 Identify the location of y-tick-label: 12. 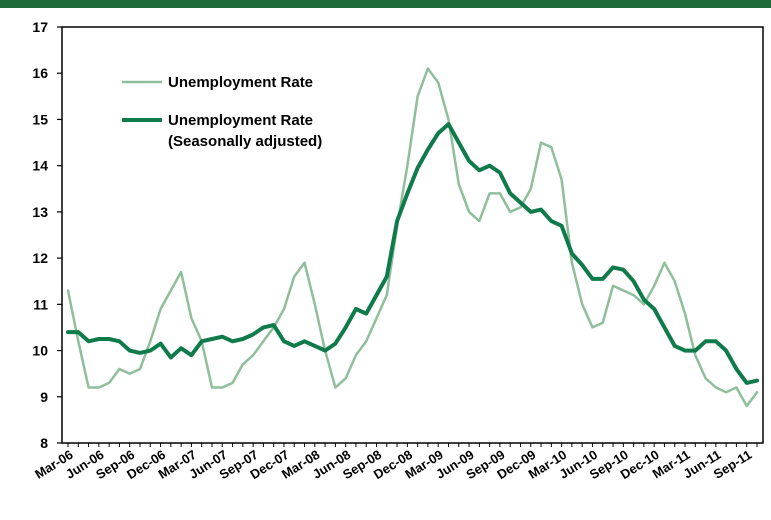
(40, 258).